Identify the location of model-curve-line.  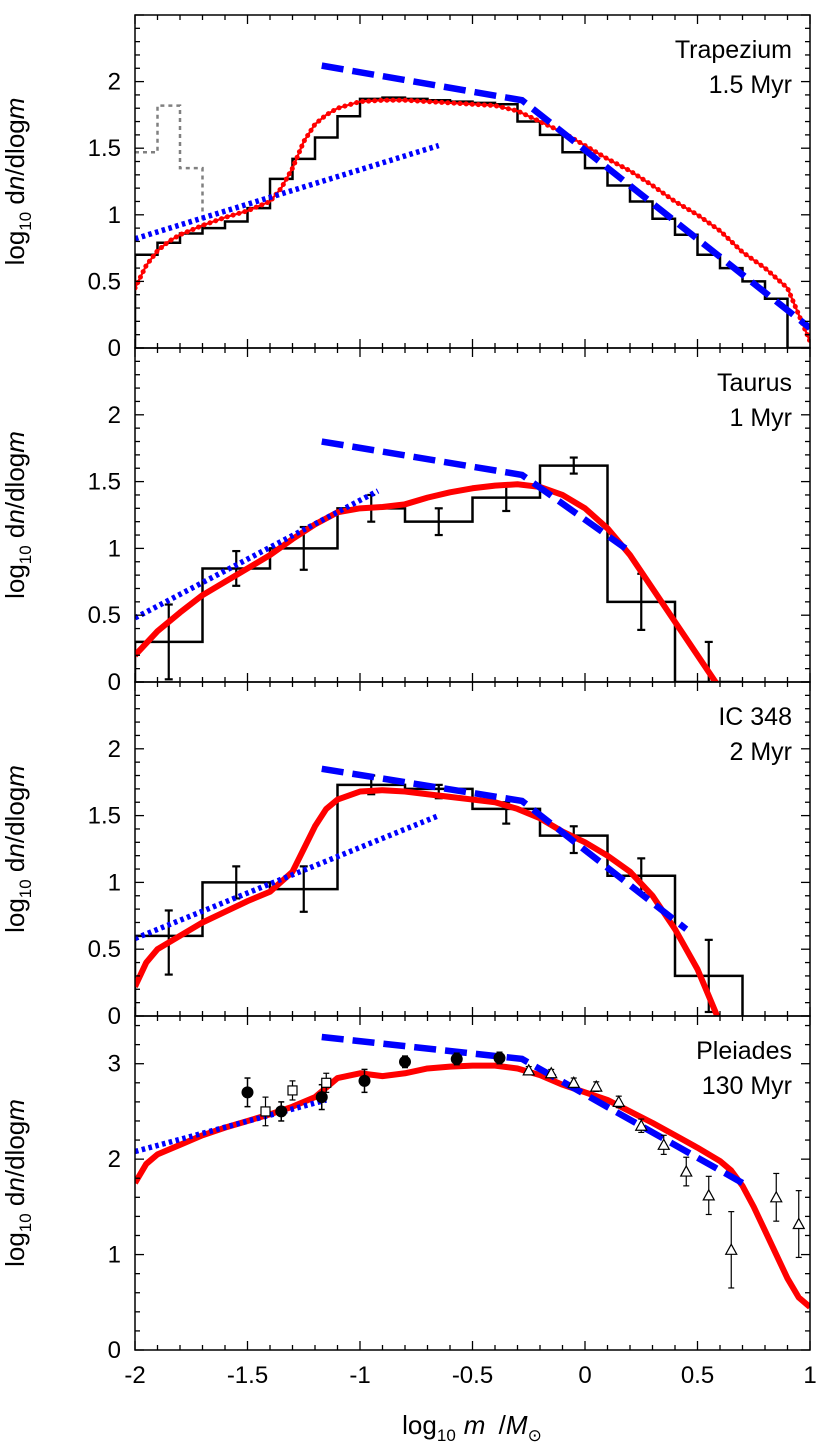
(472, 220).